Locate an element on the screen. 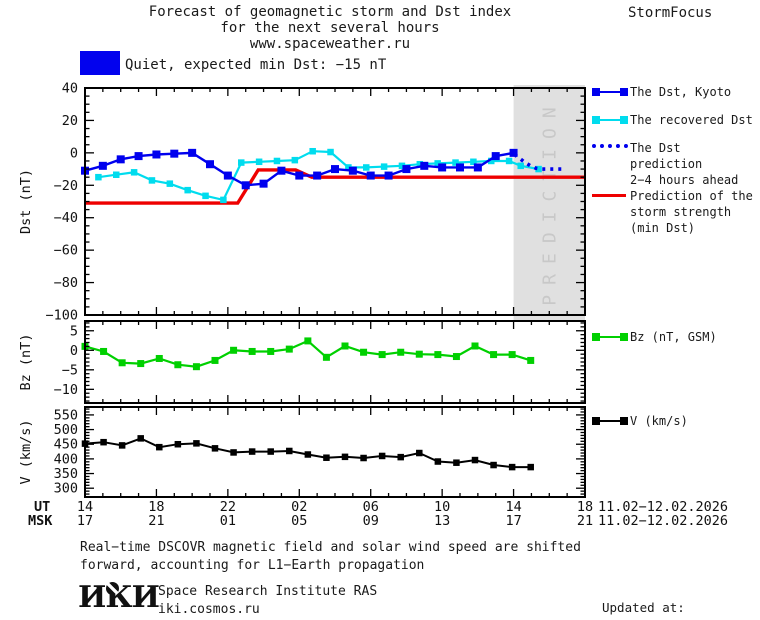  series-recovered-dst is located at coordinates (318, 175).